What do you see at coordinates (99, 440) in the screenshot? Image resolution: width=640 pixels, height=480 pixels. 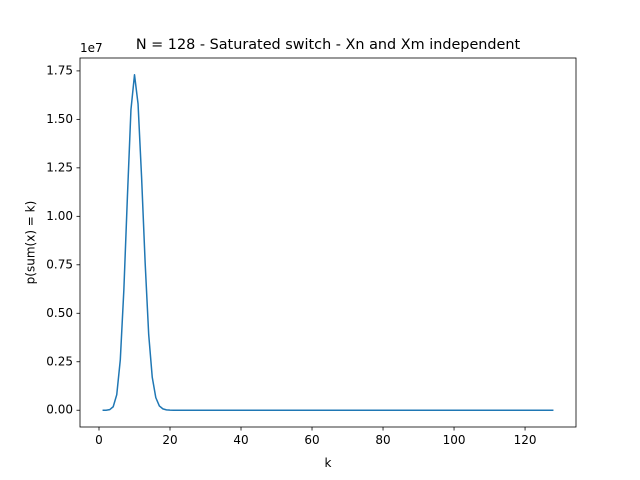 I see `x-tick-label: 0` at bounding box center [99, 440].